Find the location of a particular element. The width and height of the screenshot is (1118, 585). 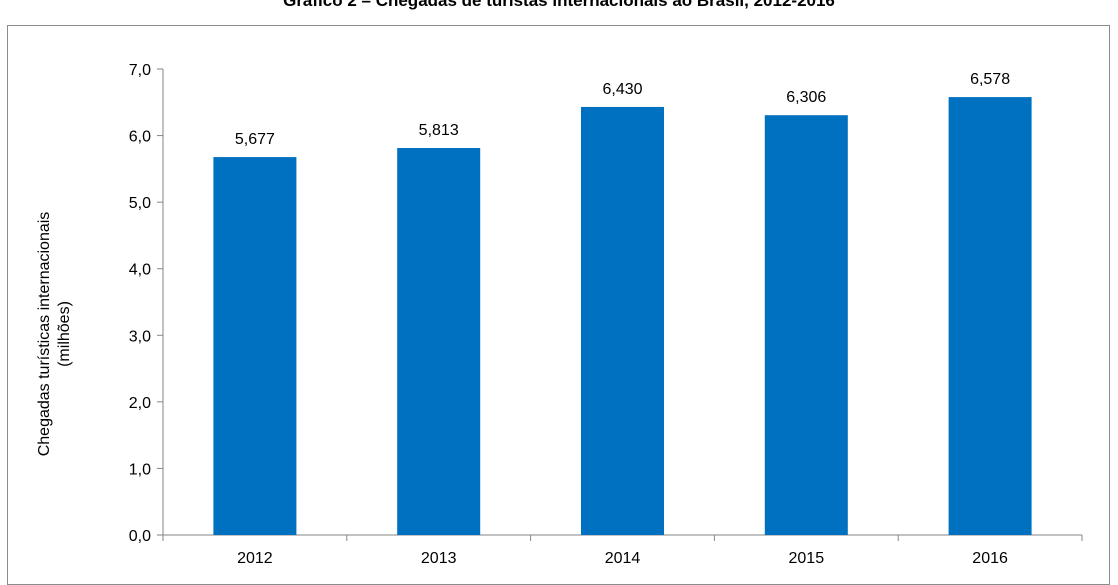

bar-2015 is located at coordinates (806, 325).